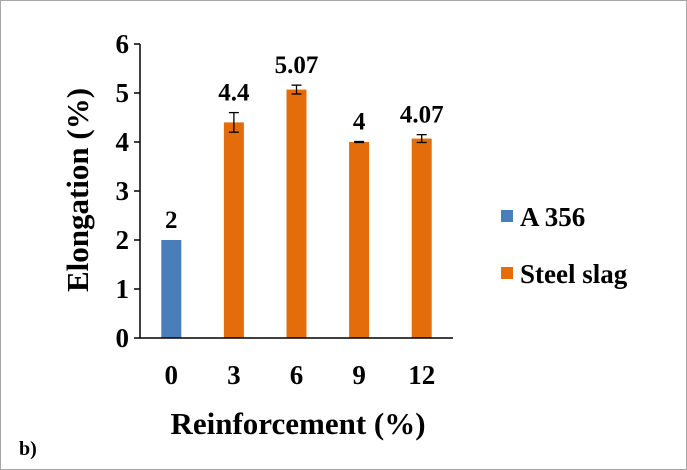  What do you see at coordinates (123, 93) in the screenshot?
I see `y-tick-label: 5` at bounding box center [123, 93].